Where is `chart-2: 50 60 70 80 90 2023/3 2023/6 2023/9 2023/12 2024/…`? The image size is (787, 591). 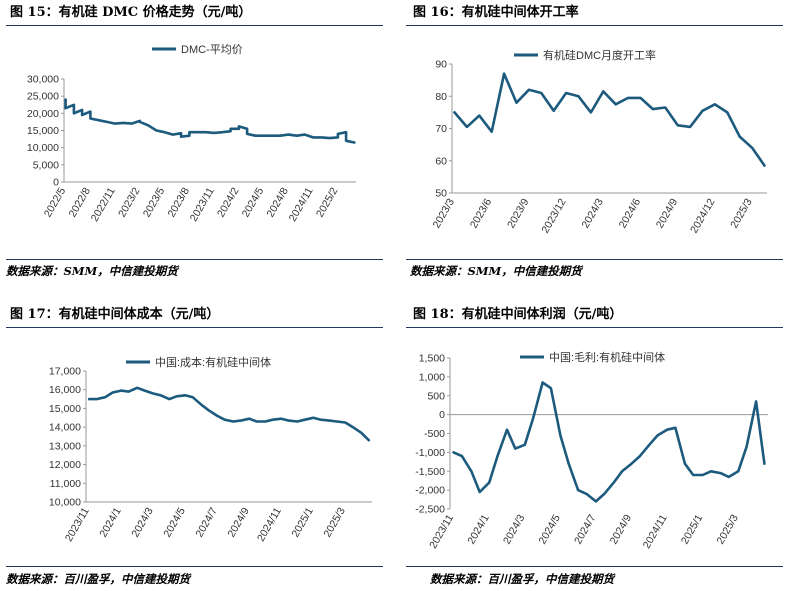 chart-2: 50 60 70 80 90 2023/3 2023/6 2023/9 2023/12 2024/… is located at coordinates (599, 141).